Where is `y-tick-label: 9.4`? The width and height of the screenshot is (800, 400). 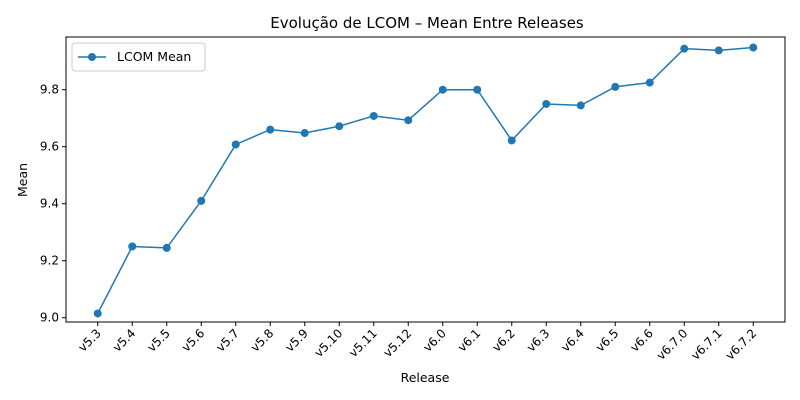 y-tick-label: 9.4 is located at coordinates (49, 204).